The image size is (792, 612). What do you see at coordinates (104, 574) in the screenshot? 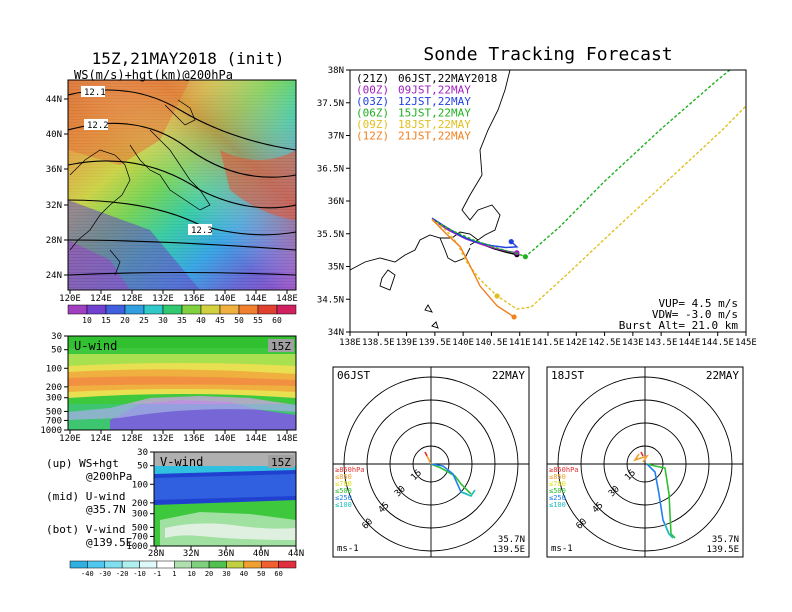
I see `wind-colorbar-label-30: -30` at bounding box center [104, 574].